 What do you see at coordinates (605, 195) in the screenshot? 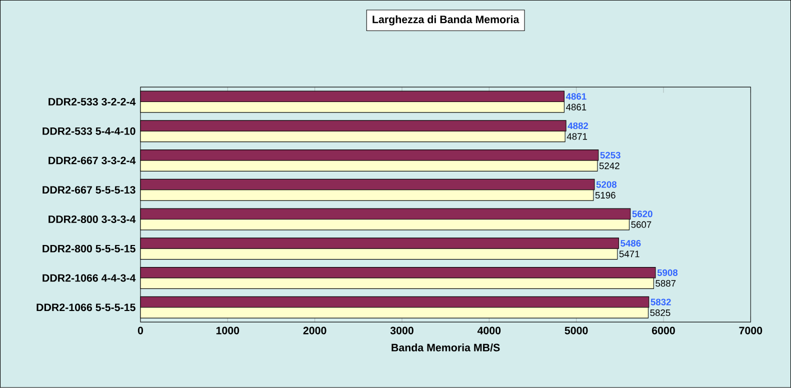
I see `data-label: 5196` at bounding box center [605, 195].